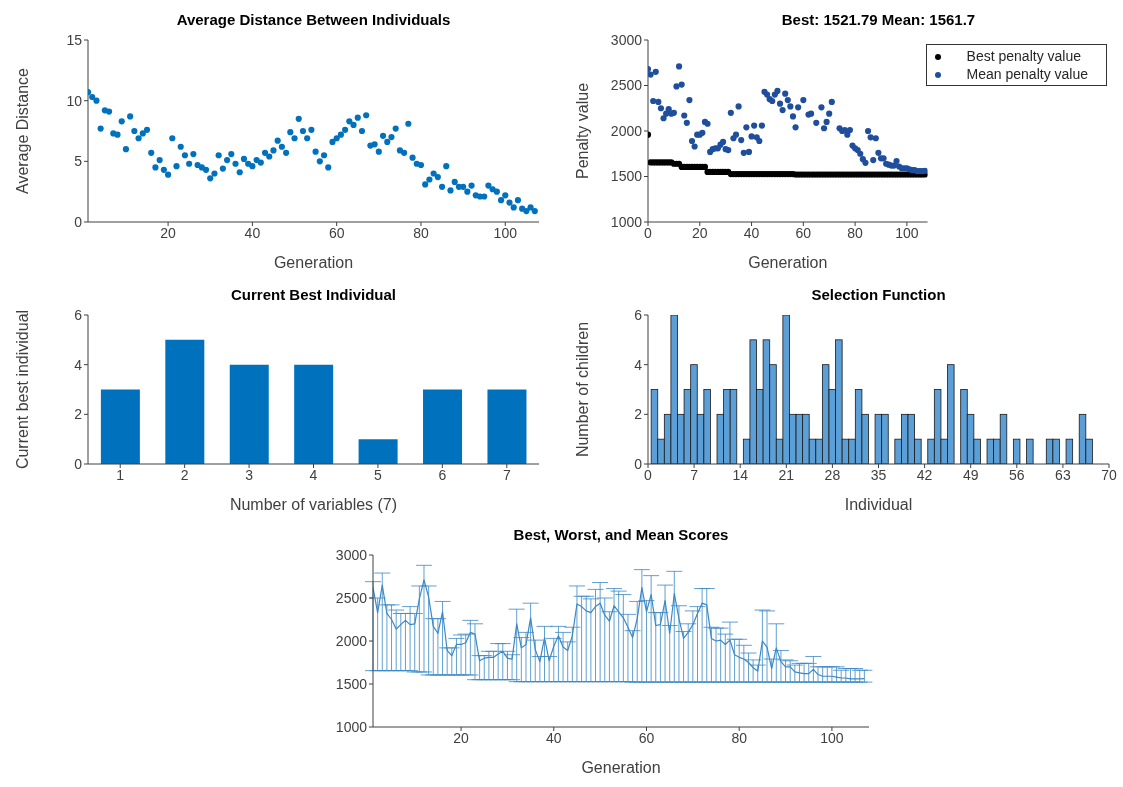 The height and width of the screenshot is (787, 1123). I want to click on y-axis-title: Number of children, so click(582, 389).